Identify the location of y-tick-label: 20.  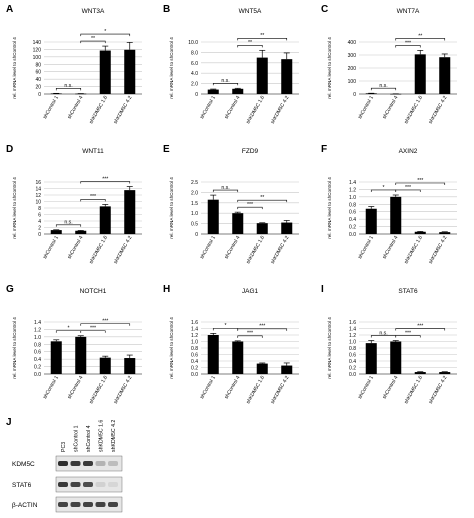
(38, 88).